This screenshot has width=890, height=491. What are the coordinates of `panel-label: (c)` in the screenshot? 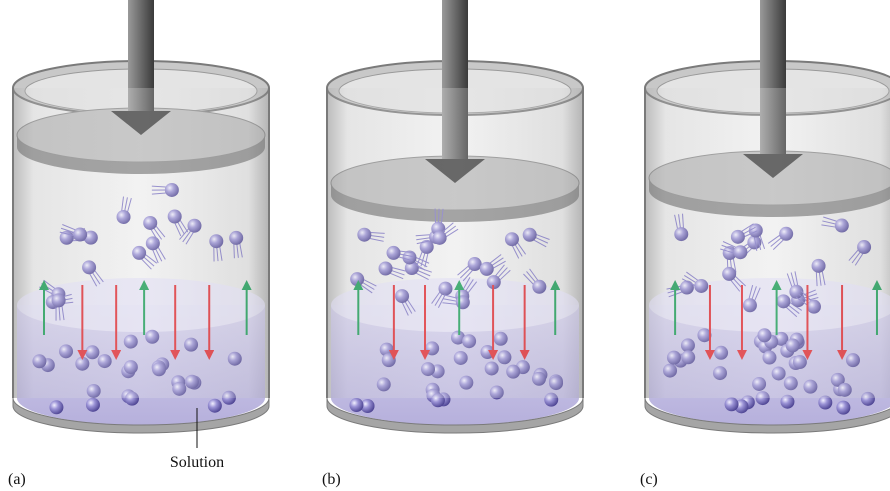 It's located at (649, 479).